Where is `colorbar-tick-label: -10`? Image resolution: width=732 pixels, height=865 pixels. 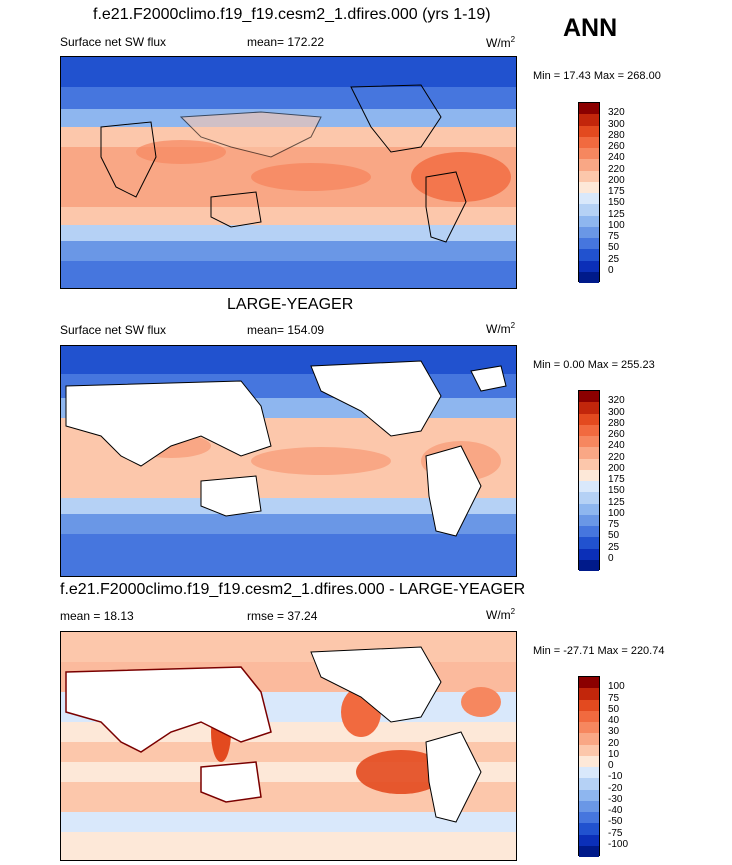
colorbar-tick-label: -10 is located at coordinates (615, 777).